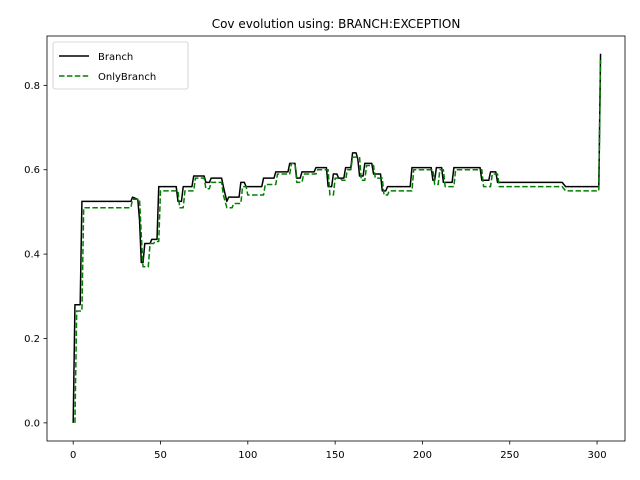 The height and width of the screenshot is (480, 640). I want to click on chart-title: Cov evolution using: BRANCH:EXCEPTION, so click(336, 24).